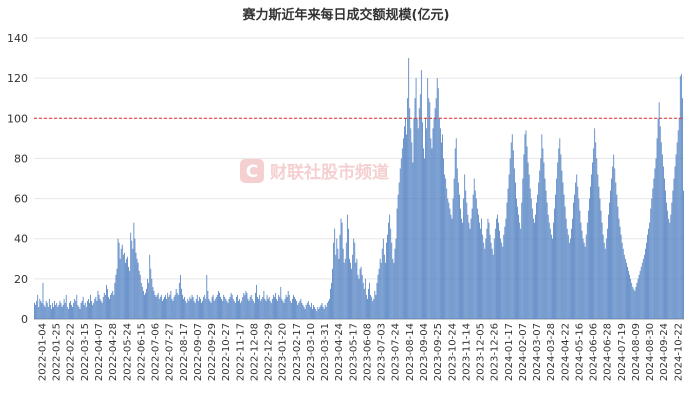 The height and width of the screenshot is (409, 692). I want to click on x-tick-label: 2024-08-09, so click(636, 352).